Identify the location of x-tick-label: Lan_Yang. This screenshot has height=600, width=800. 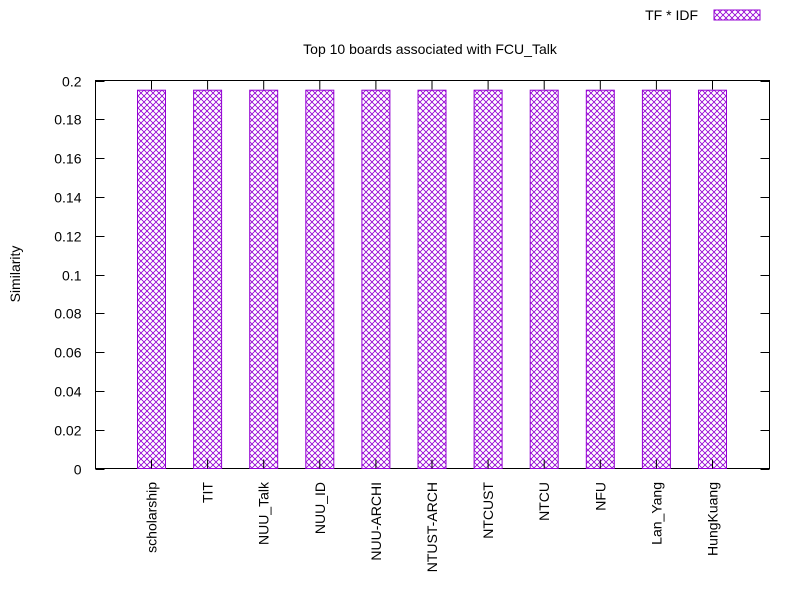
(656, 513).